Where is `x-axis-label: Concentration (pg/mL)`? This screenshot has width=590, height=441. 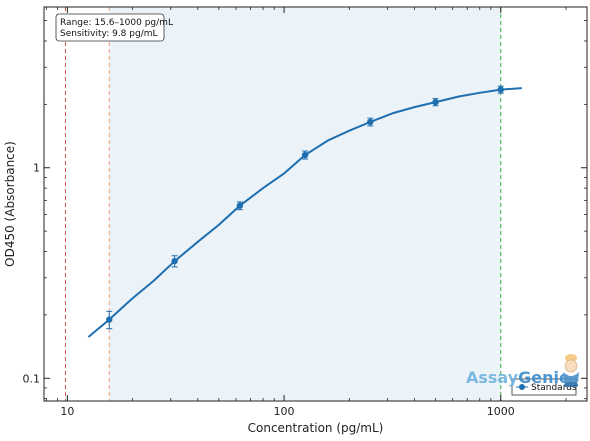 x-axis-label: Concentration (pg/mL) is located at coordinates (316, 428).